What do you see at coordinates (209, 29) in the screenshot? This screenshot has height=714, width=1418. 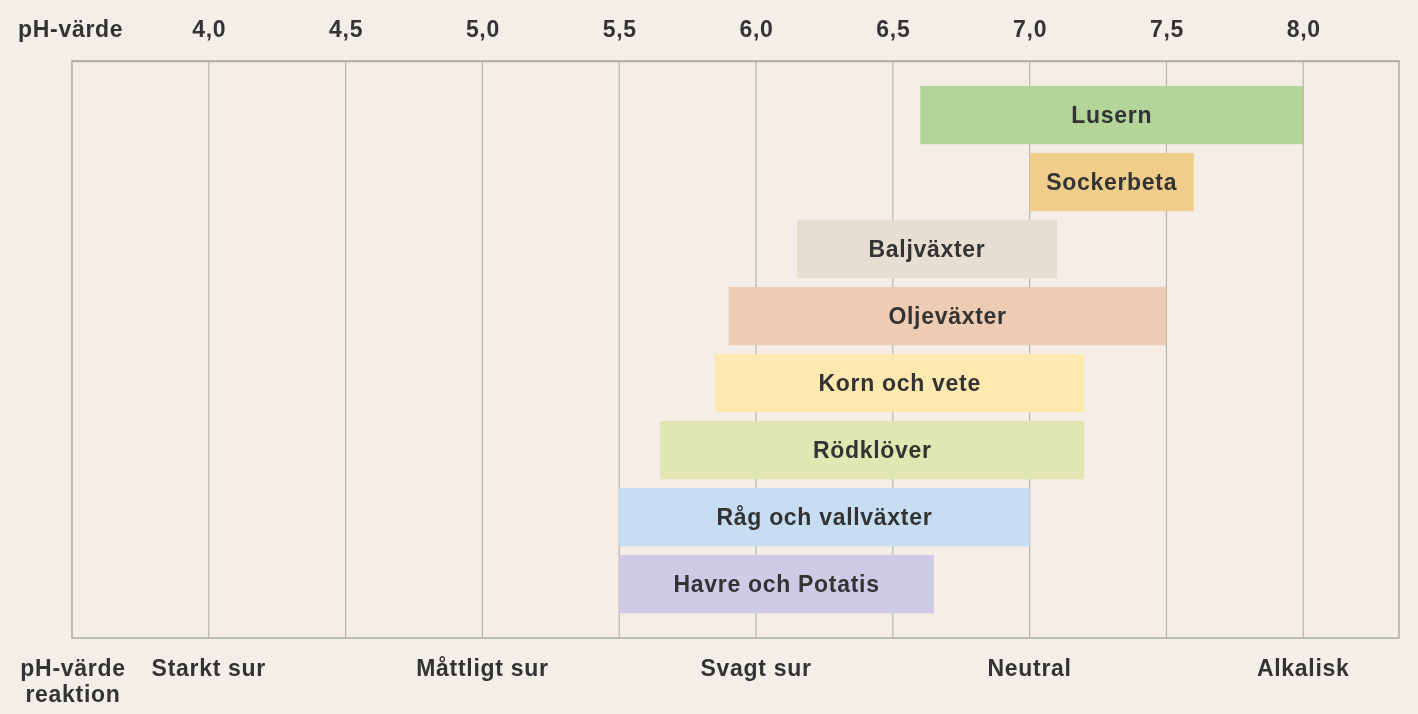 I see `x-tick-label: 4,0` at bounding box center [209, 29].